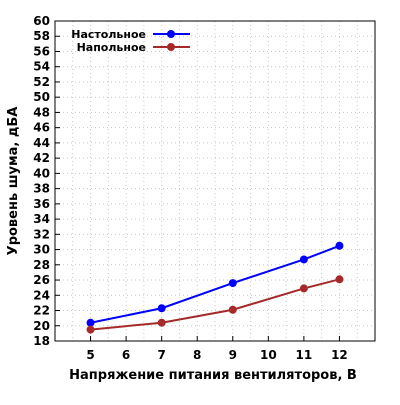 This screenshot has width=400, height=405. Describe the element at coordinates (41, 219) in the screenshot. I see `y-tick-label: 34` at that location.